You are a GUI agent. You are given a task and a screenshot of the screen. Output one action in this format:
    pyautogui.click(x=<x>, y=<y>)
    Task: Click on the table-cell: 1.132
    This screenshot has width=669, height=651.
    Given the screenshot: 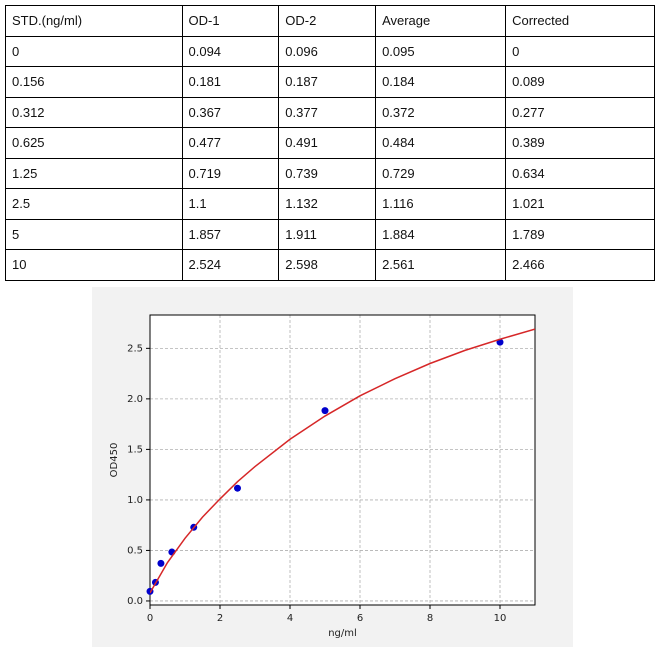 What is the action you would take?
    pyautogui.click(x=327, y=204)
    